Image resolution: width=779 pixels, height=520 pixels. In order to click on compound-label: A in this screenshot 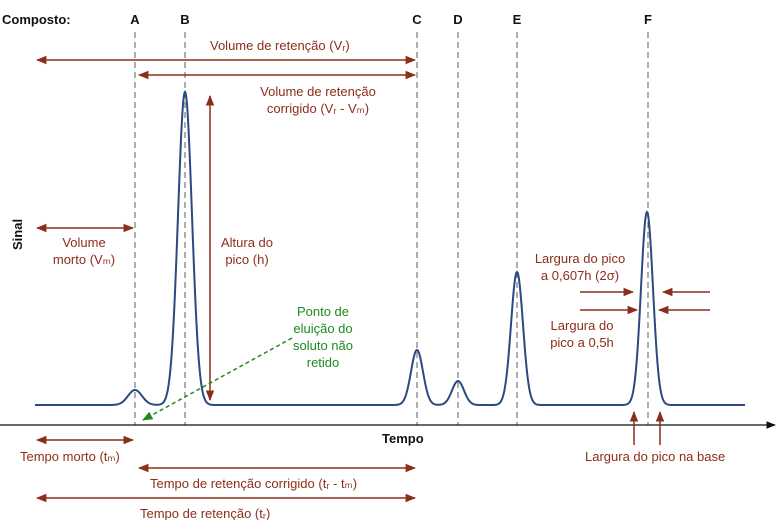, I will do `click(135, 19)`.